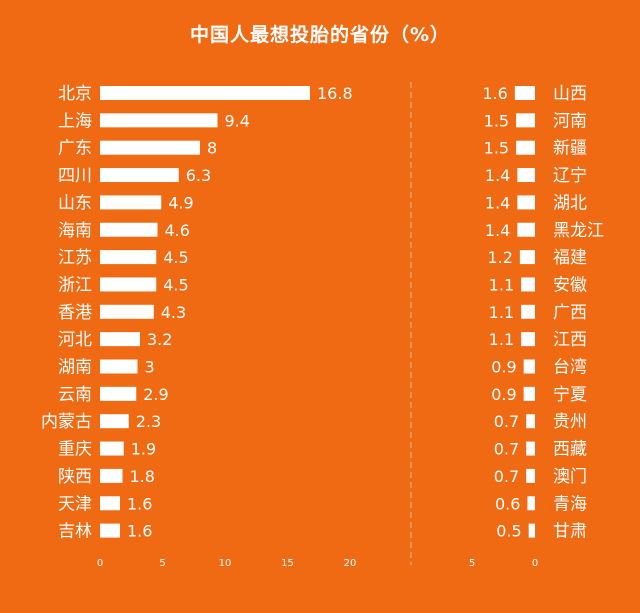 The height and width of the screenshot is (613, 640). What do you see at coordinates (570, 340) in the screenshot?
I see `category-label: 江西` at bounding box center [570, 340].